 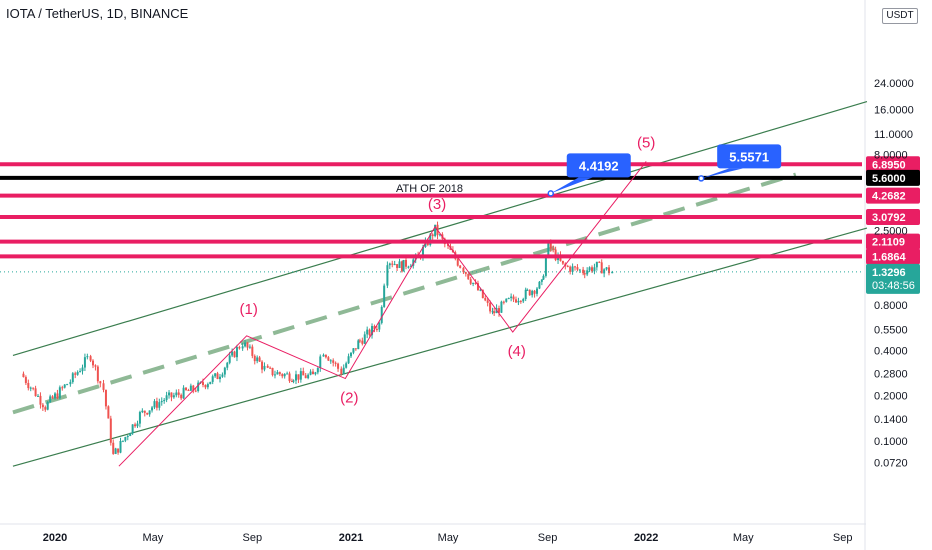 I want to click on callout-label: 5.5571, so click(x=749, y=156).